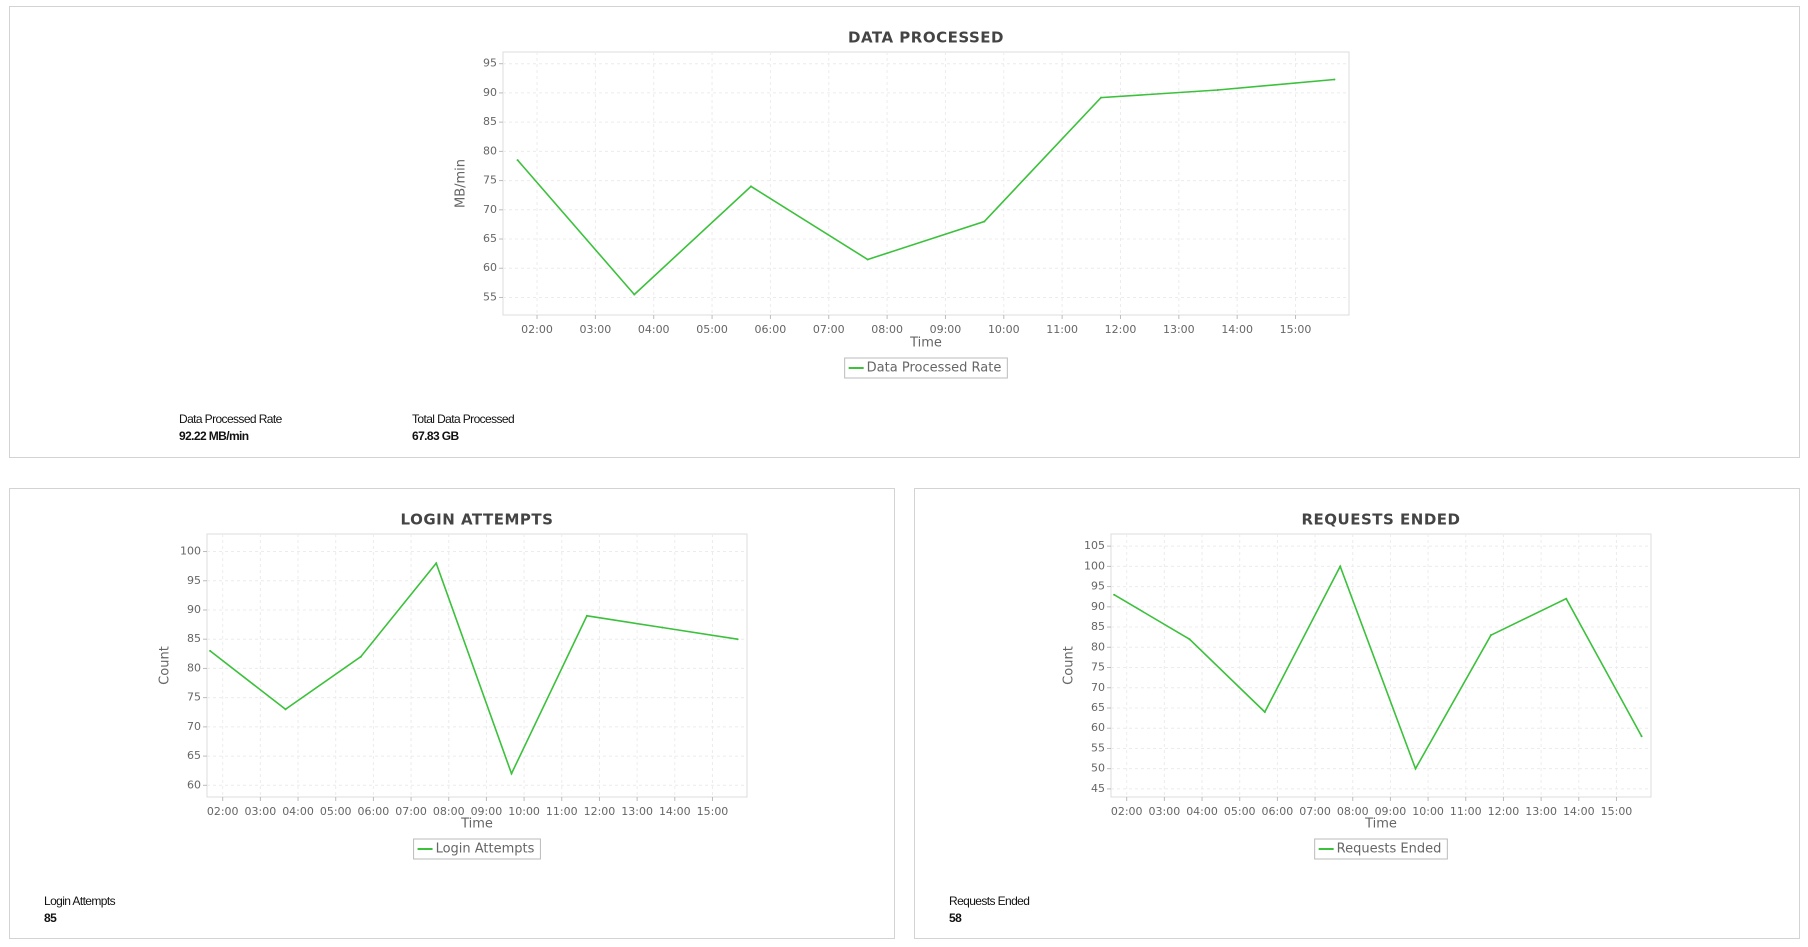 The image size is (1808, 947). Describe the element at coordinates (989, 901) in the screenshot. I see `requests-ended-label: Requests Ended` at that location.